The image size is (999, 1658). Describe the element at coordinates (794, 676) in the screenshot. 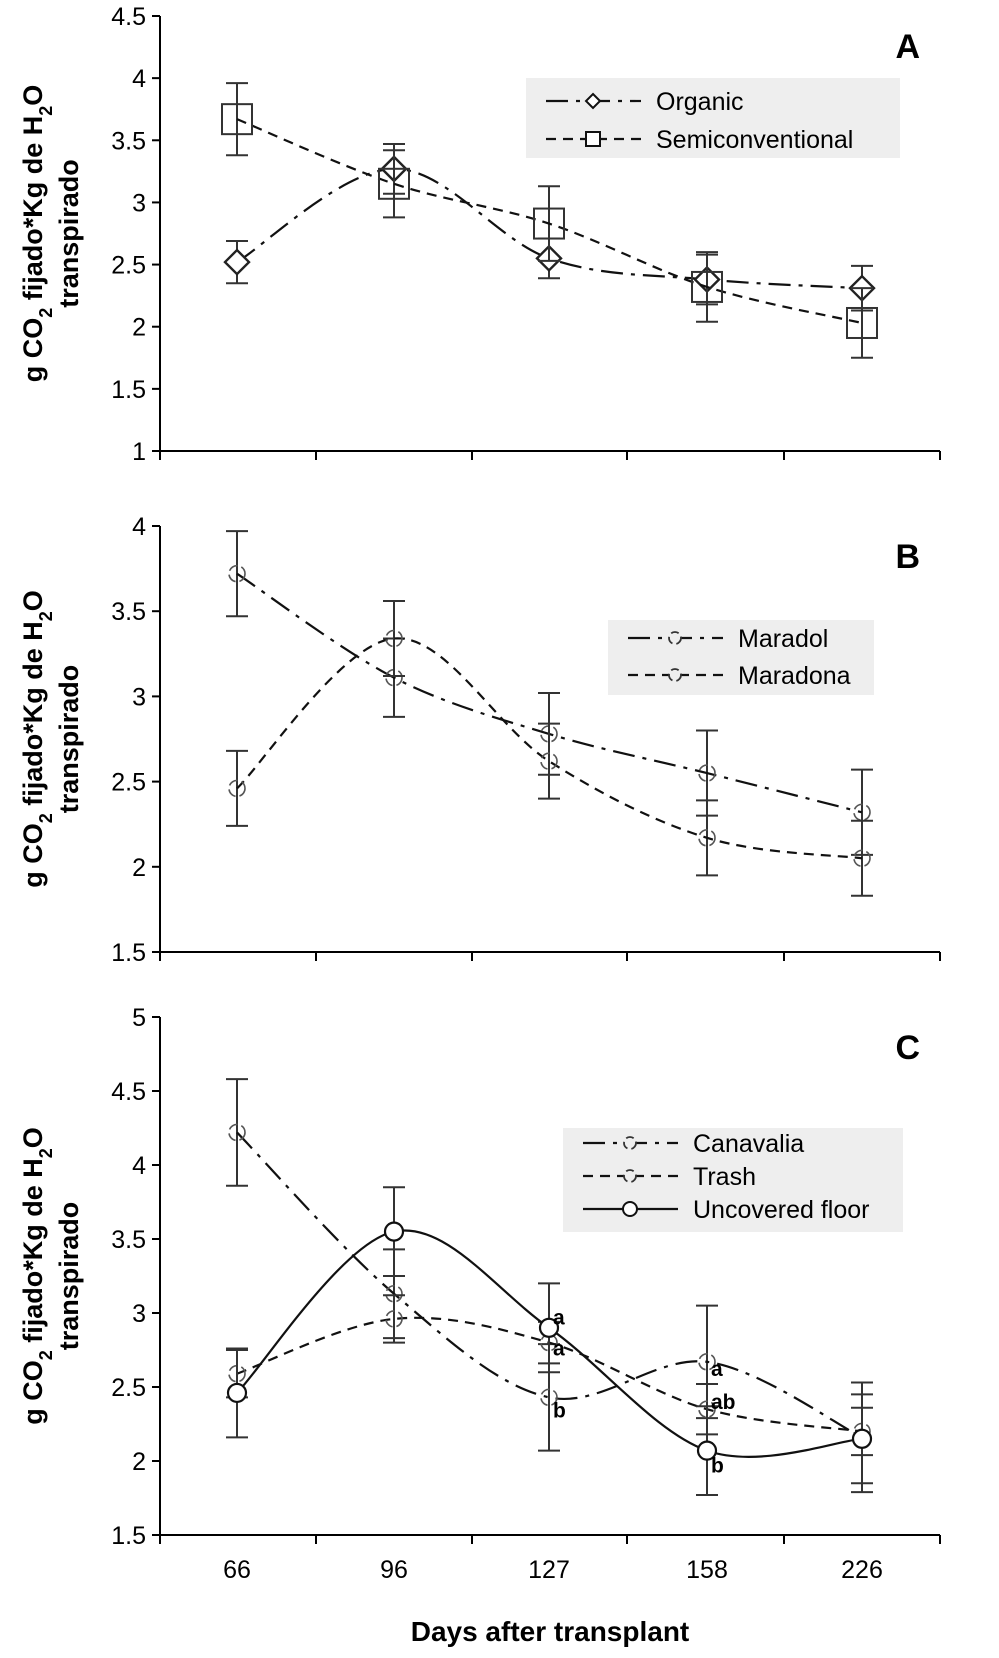

I see `legend-label: Maradona` at that location.